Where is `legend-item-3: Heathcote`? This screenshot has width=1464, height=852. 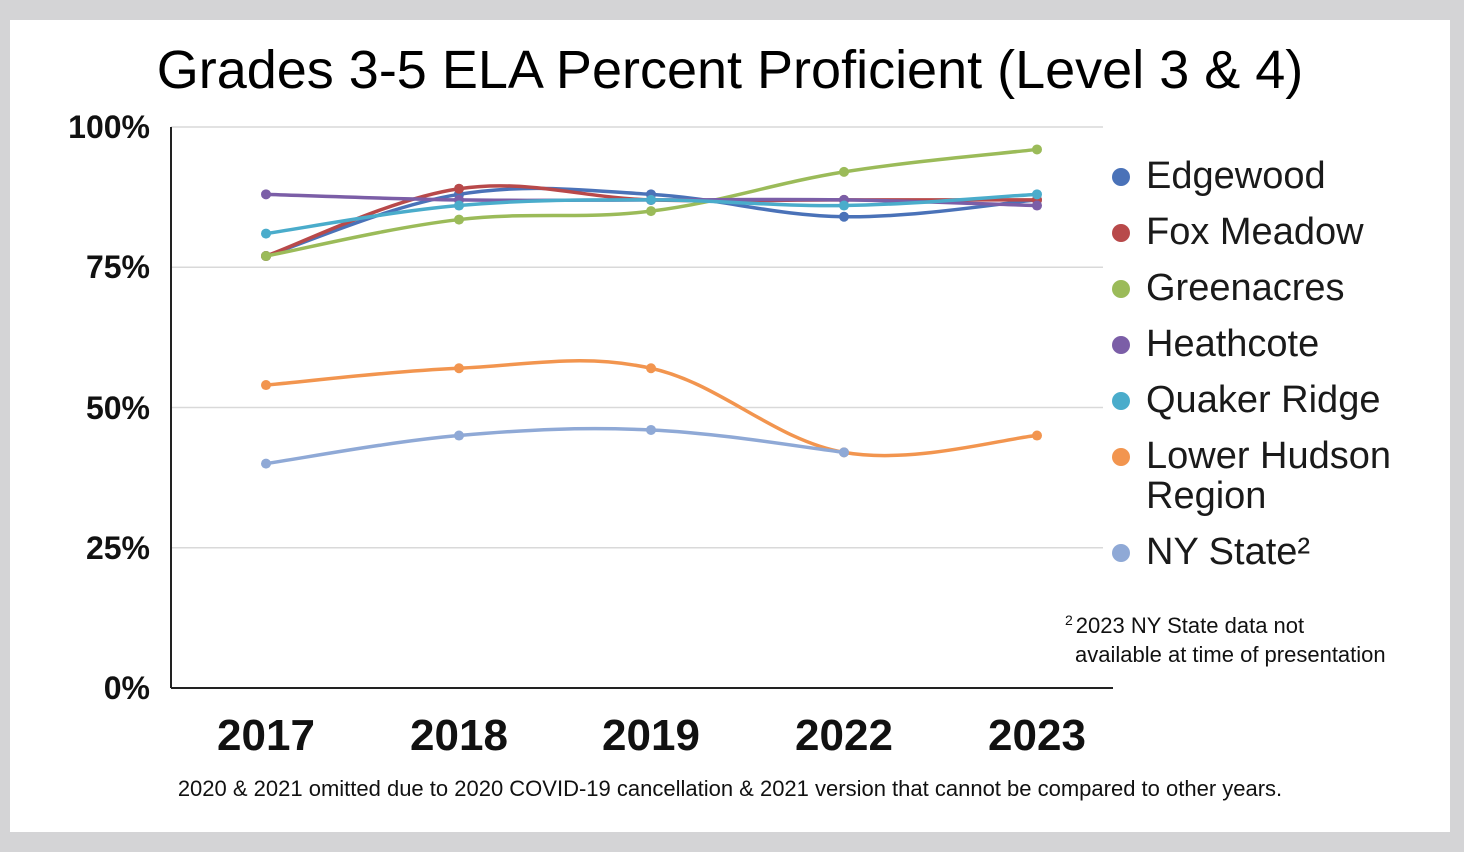
legend-item-3: Heathcote is located at coordinates (1250, 344).